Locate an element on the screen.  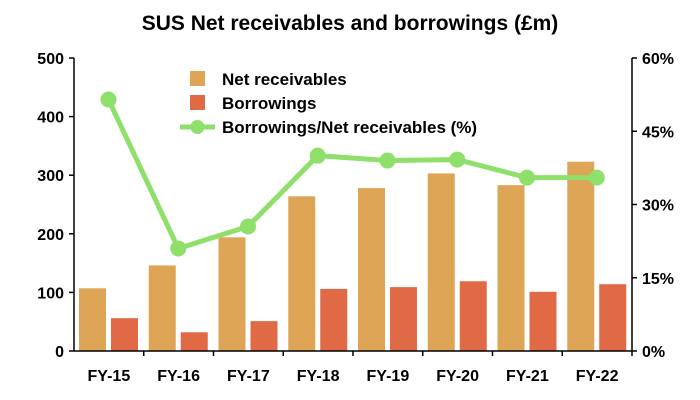
x-tick-label: FY-16 is located at coordinates (178, 376).